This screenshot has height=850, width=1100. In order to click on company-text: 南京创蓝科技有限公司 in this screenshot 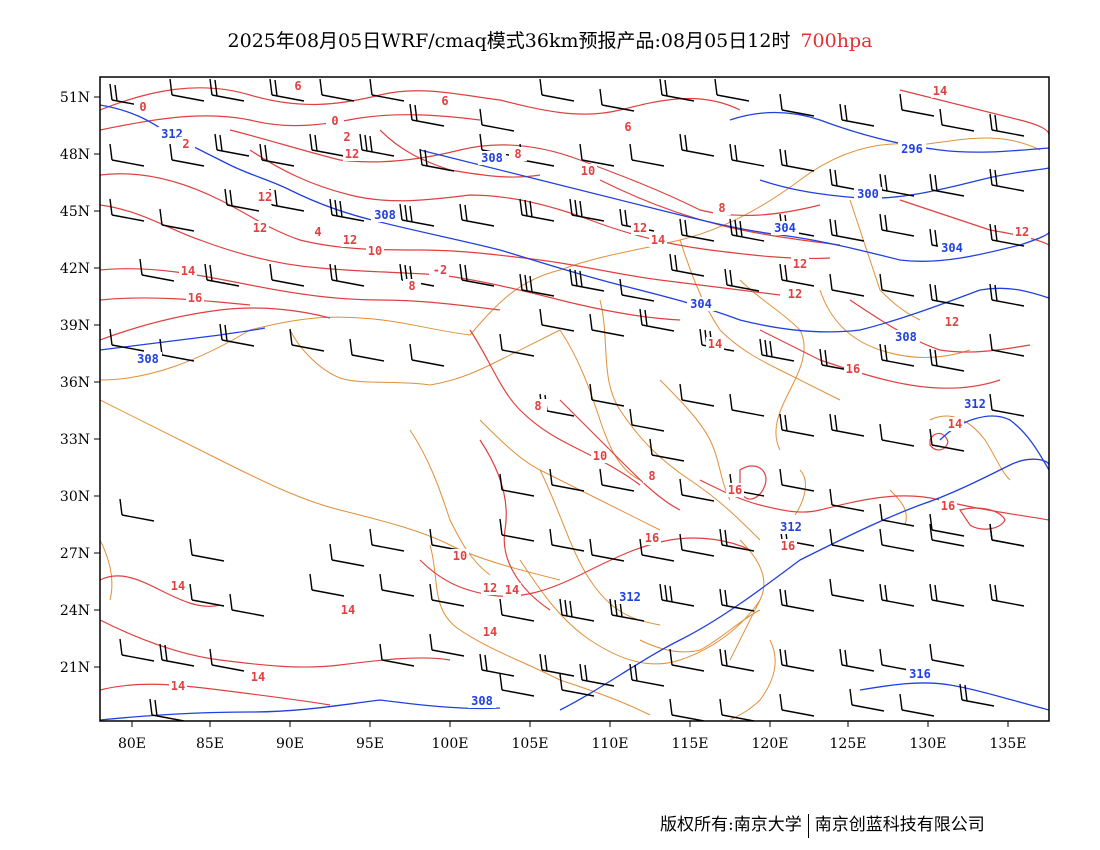, I will do `click(899, 825)`.